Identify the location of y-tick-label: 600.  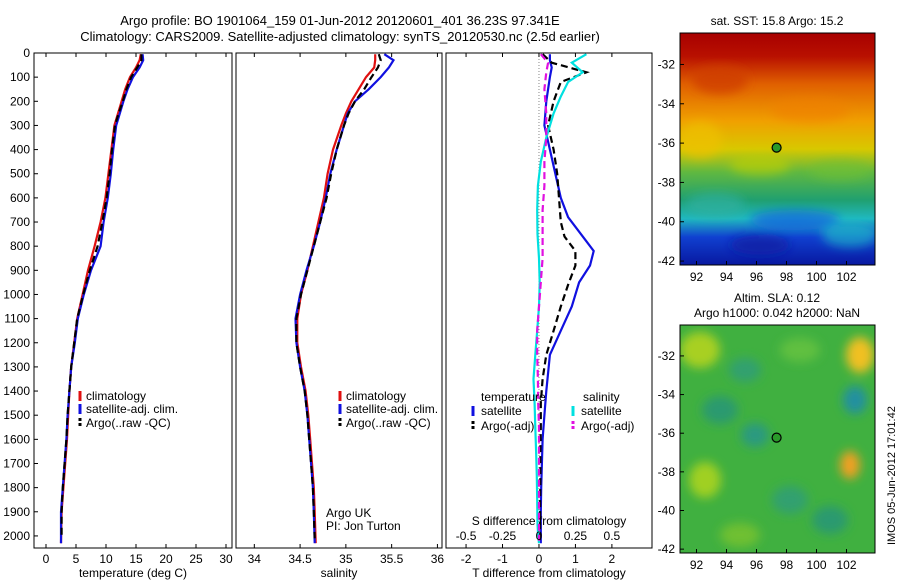
(20, 198).